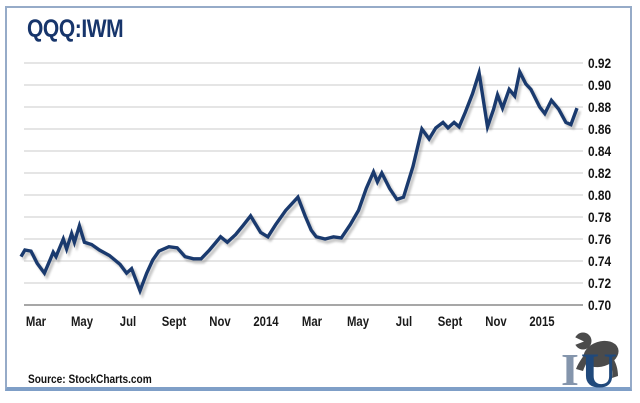 The image size is (640, 403). What do you see at coordinates (600, 217) in the screenshot?
I see `y-tick-label: 0.78` at bounding box center [600, 217].